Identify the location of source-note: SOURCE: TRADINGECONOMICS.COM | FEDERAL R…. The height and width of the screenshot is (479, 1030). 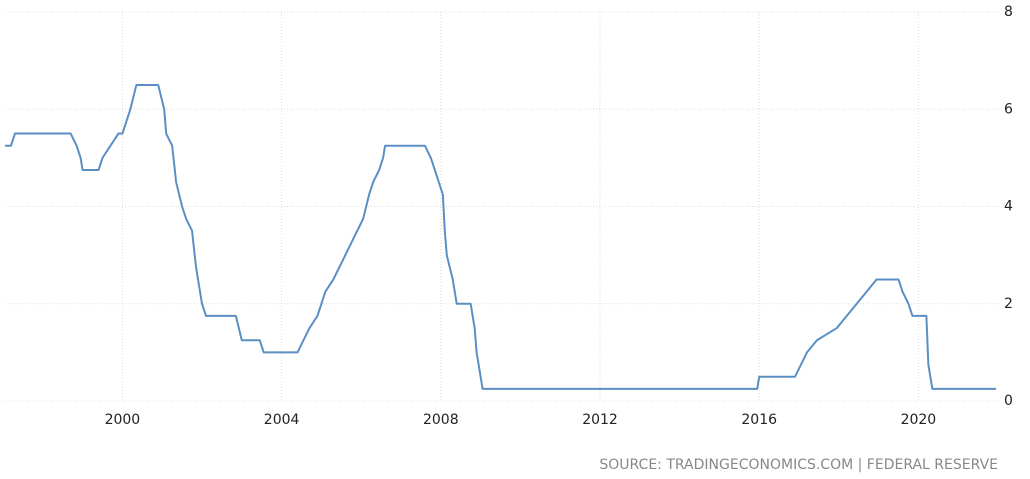
(798, 465).